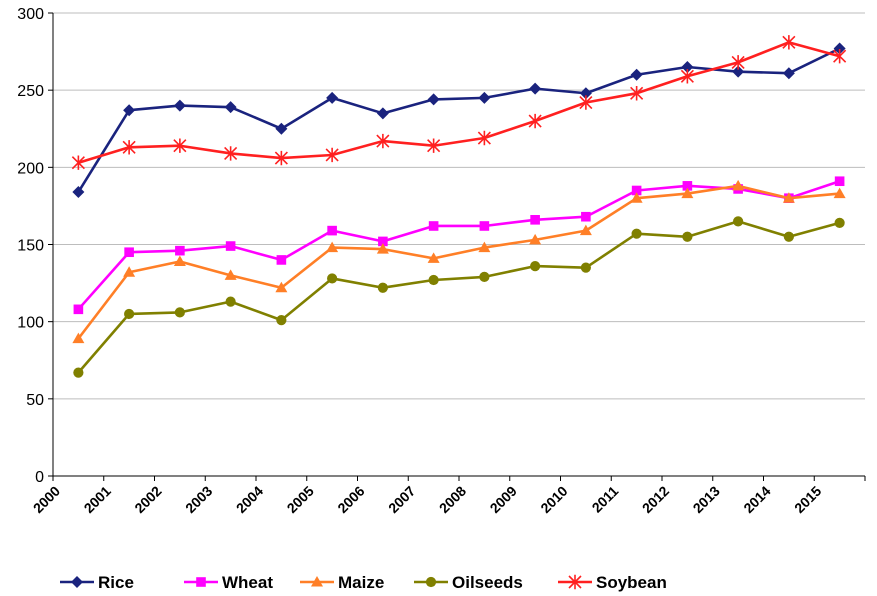 The height and width of the screenshot is (596, 877). I want to click on x-tick-label: 2009, so click(503, 499).